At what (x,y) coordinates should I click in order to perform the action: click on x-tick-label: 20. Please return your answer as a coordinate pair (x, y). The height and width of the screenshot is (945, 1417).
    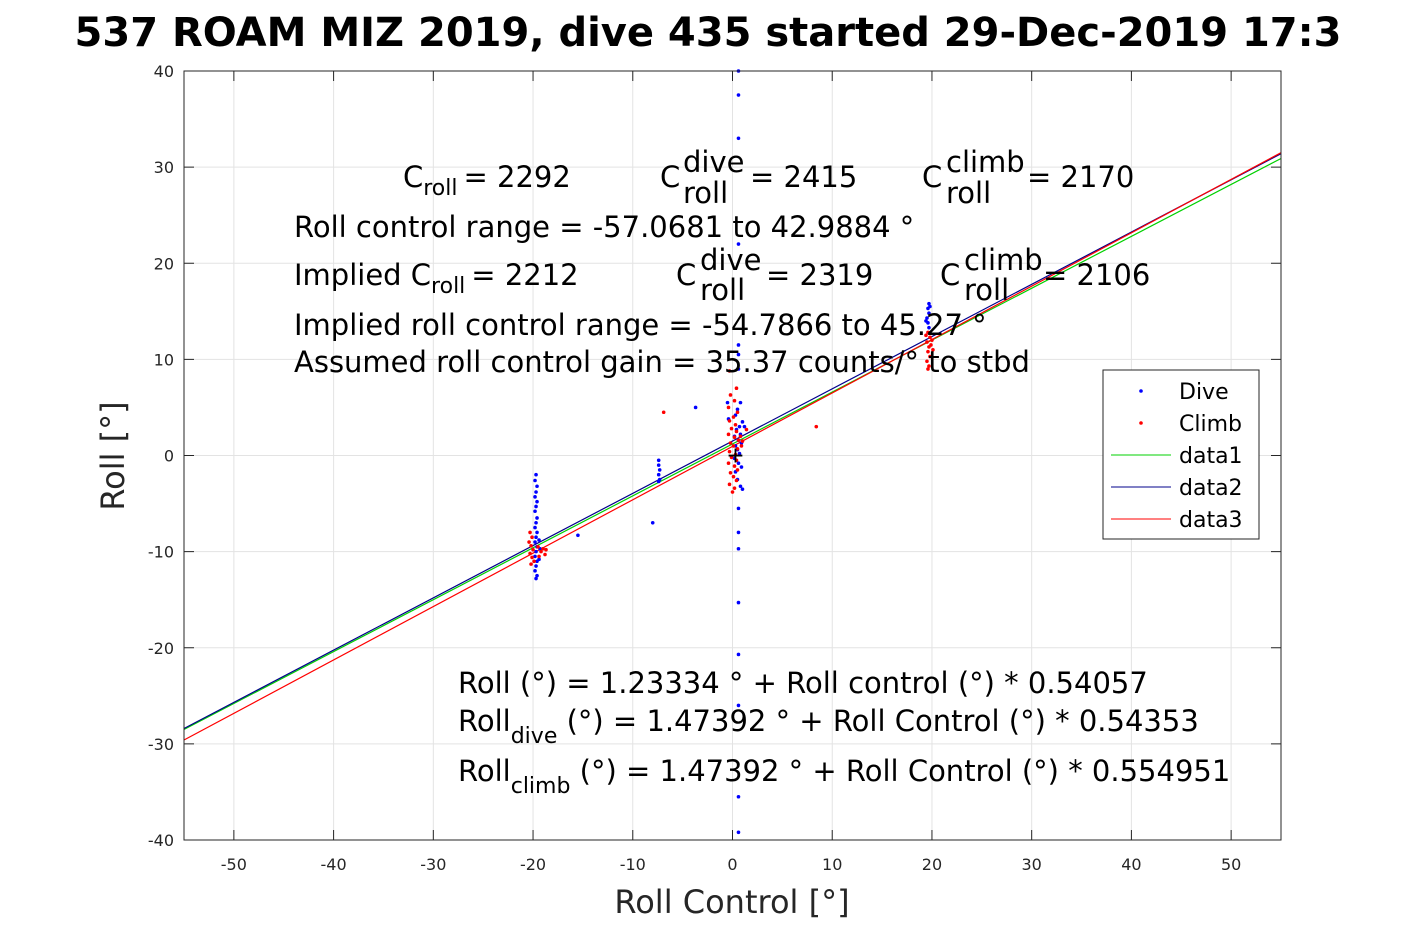
    Looking at the image, I should click on (932, 864).